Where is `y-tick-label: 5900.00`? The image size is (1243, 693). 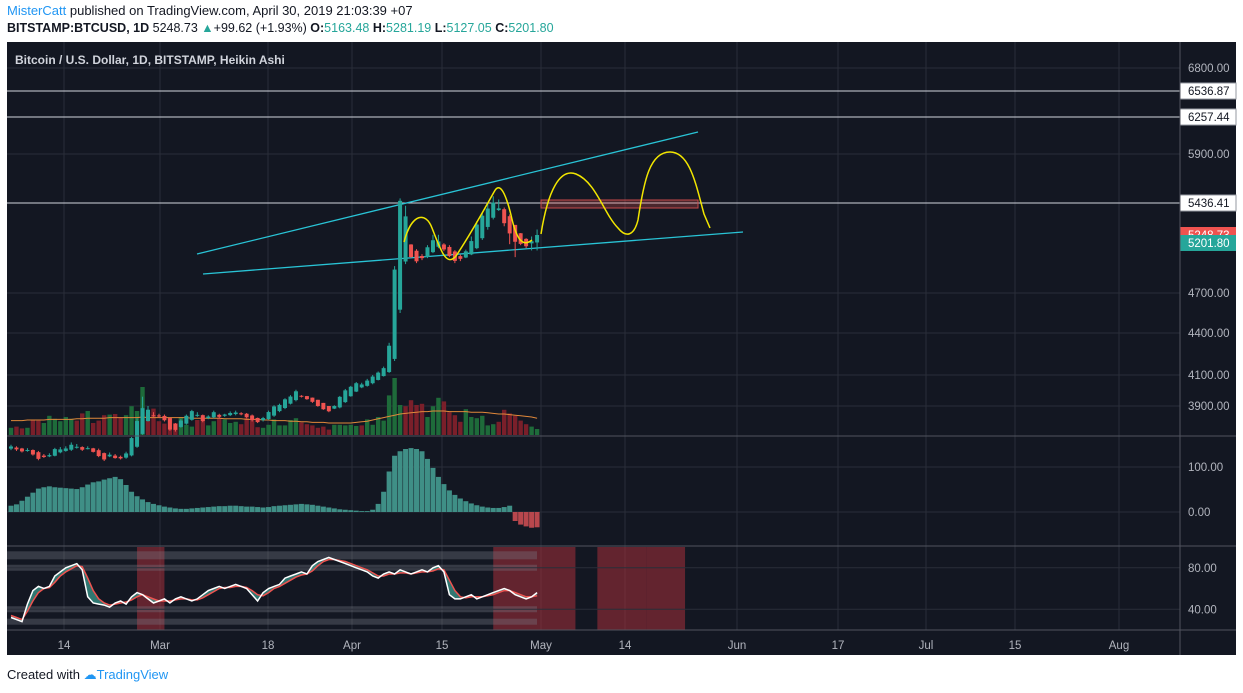 y-tick-label: 5900.00 is located at coordinates (1209, 155).